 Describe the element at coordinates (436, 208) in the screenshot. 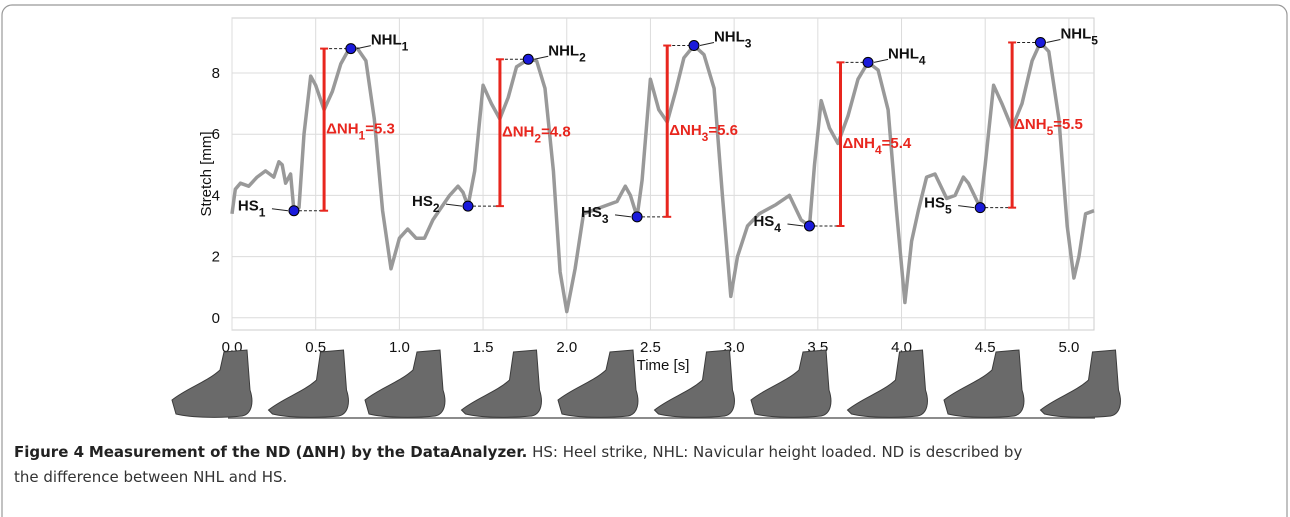

I see `hs-sub: 2` at that location.